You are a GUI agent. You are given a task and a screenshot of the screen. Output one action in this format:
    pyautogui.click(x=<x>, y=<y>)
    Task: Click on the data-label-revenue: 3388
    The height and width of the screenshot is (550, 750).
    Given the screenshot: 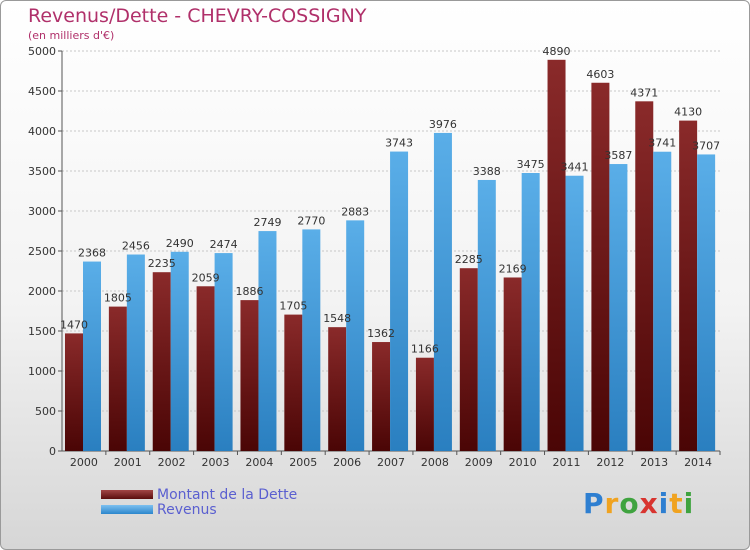 What is the action you would take?
    pyautogui.click(x=487, y=171)
    